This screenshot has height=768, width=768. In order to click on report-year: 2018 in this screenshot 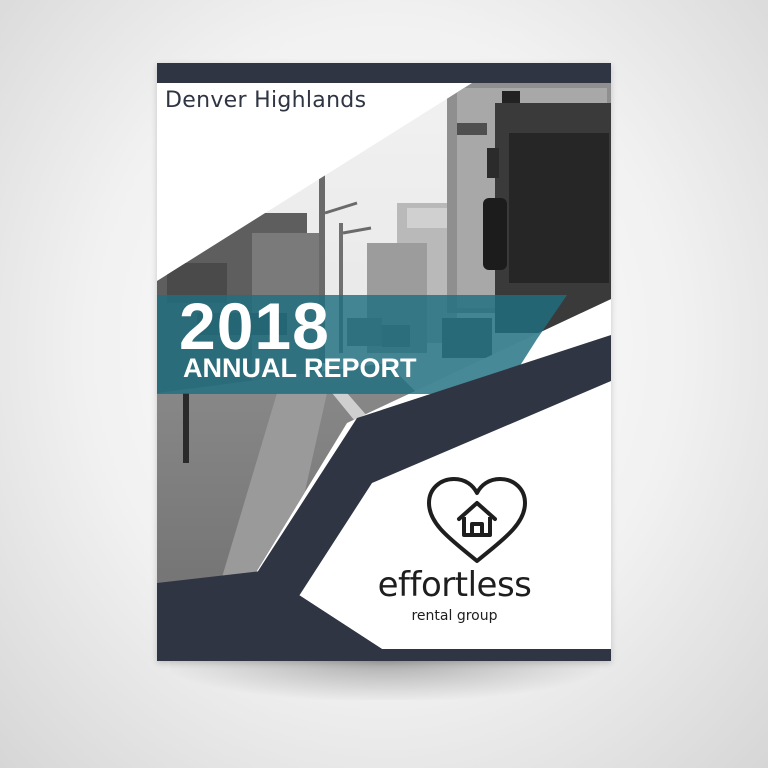, I will do `click(254, 326)`.